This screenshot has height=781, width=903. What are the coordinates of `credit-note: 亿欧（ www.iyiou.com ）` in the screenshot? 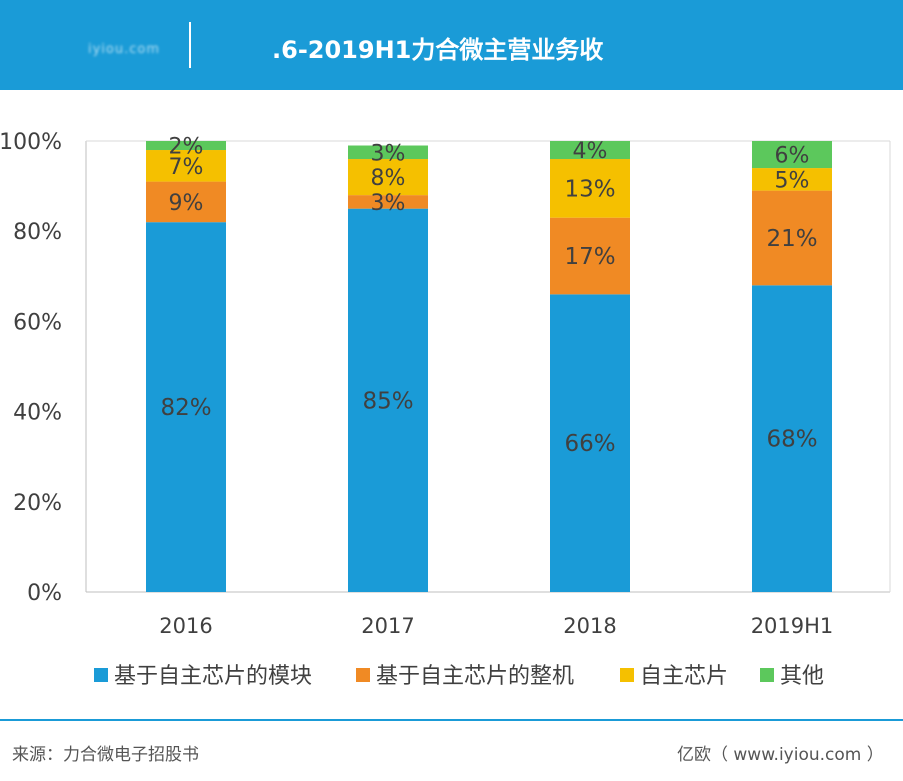 It's located at (780, 755).